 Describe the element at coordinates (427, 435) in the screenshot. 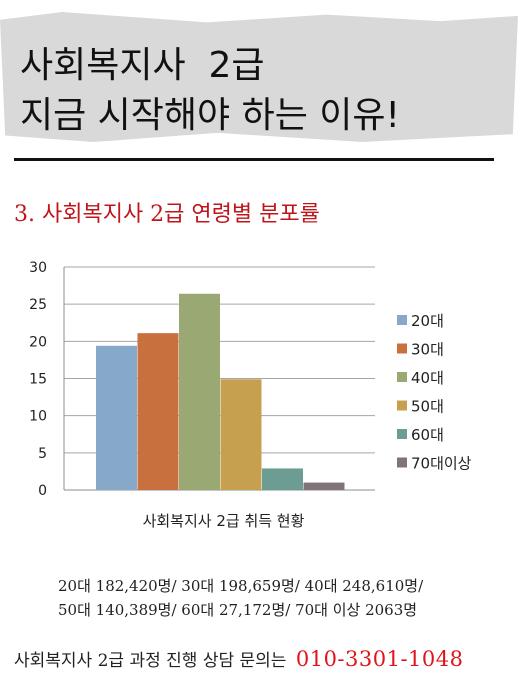

I see `legend-entry: 60대` at that location.